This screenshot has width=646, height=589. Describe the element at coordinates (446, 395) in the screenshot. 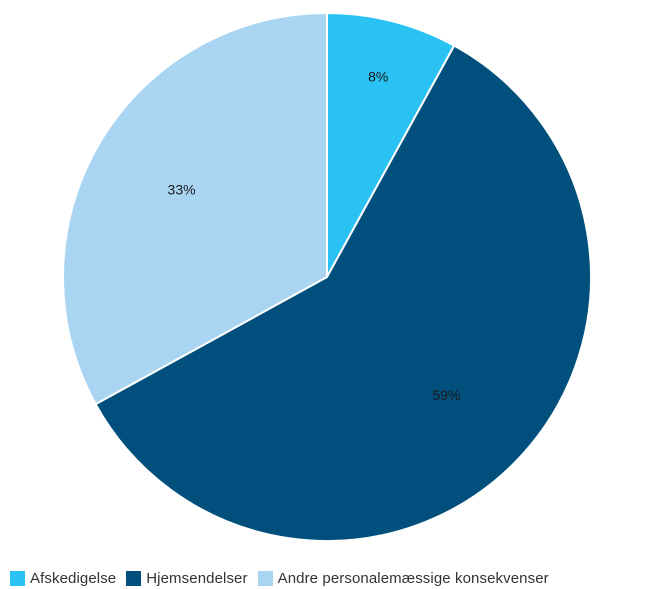

I see `slice-value-label: 59%` at that location.